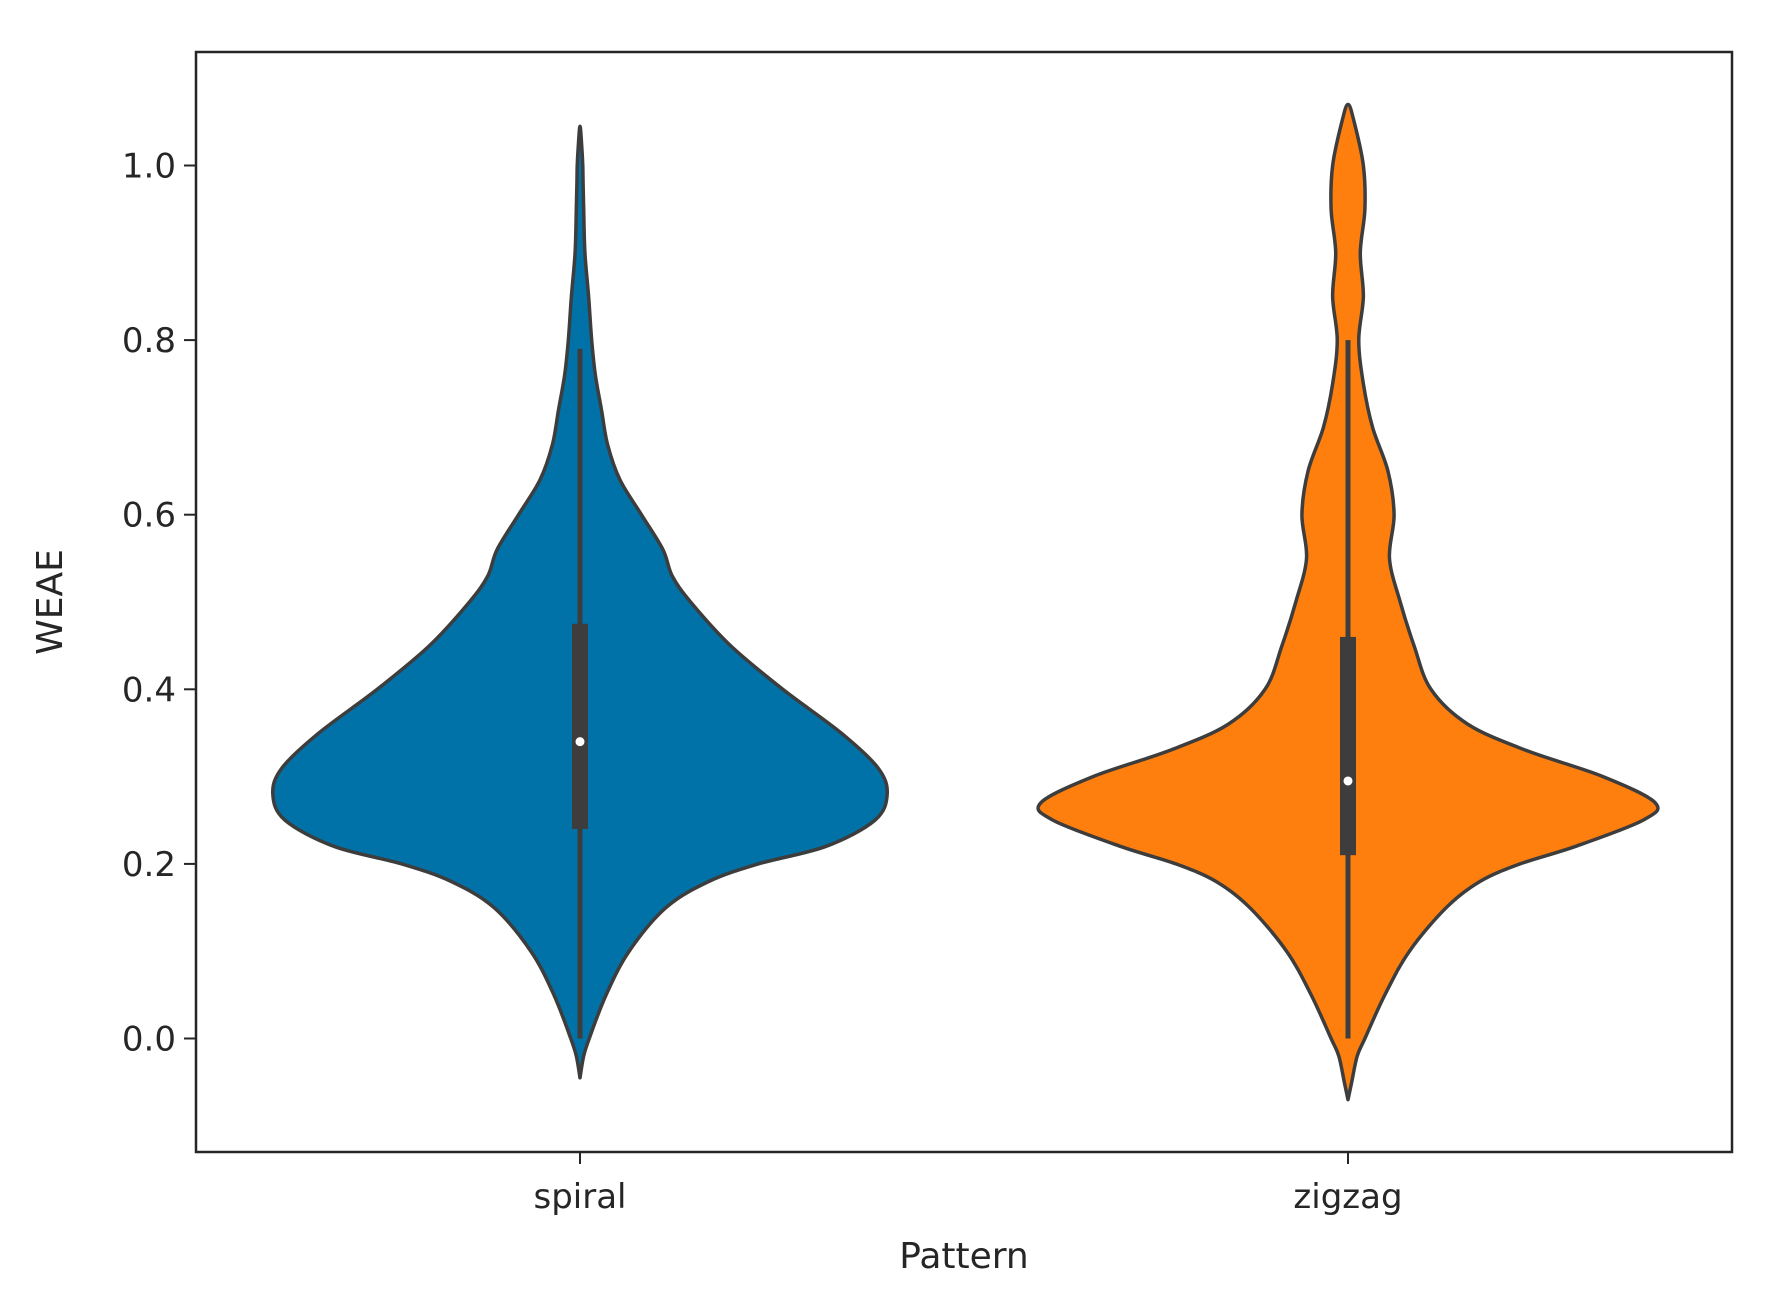 This screenshot has width=1774, height=1302. I want to click on y-tick-label: 0.8, so click(149, 341).